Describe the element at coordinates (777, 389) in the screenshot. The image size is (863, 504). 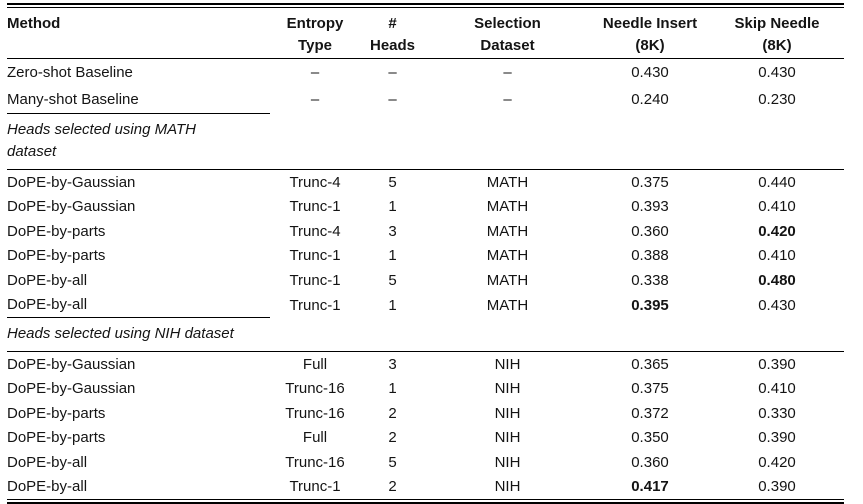
I see `skip-needle-cell: 0.410` at that location.